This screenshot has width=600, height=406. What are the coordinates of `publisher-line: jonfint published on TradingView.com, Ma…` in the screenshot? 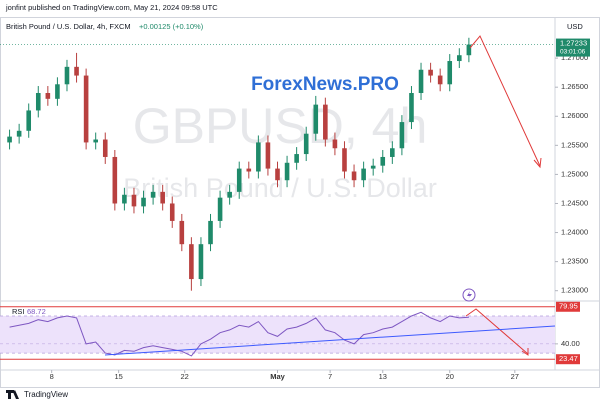 It's located at (111, 7).